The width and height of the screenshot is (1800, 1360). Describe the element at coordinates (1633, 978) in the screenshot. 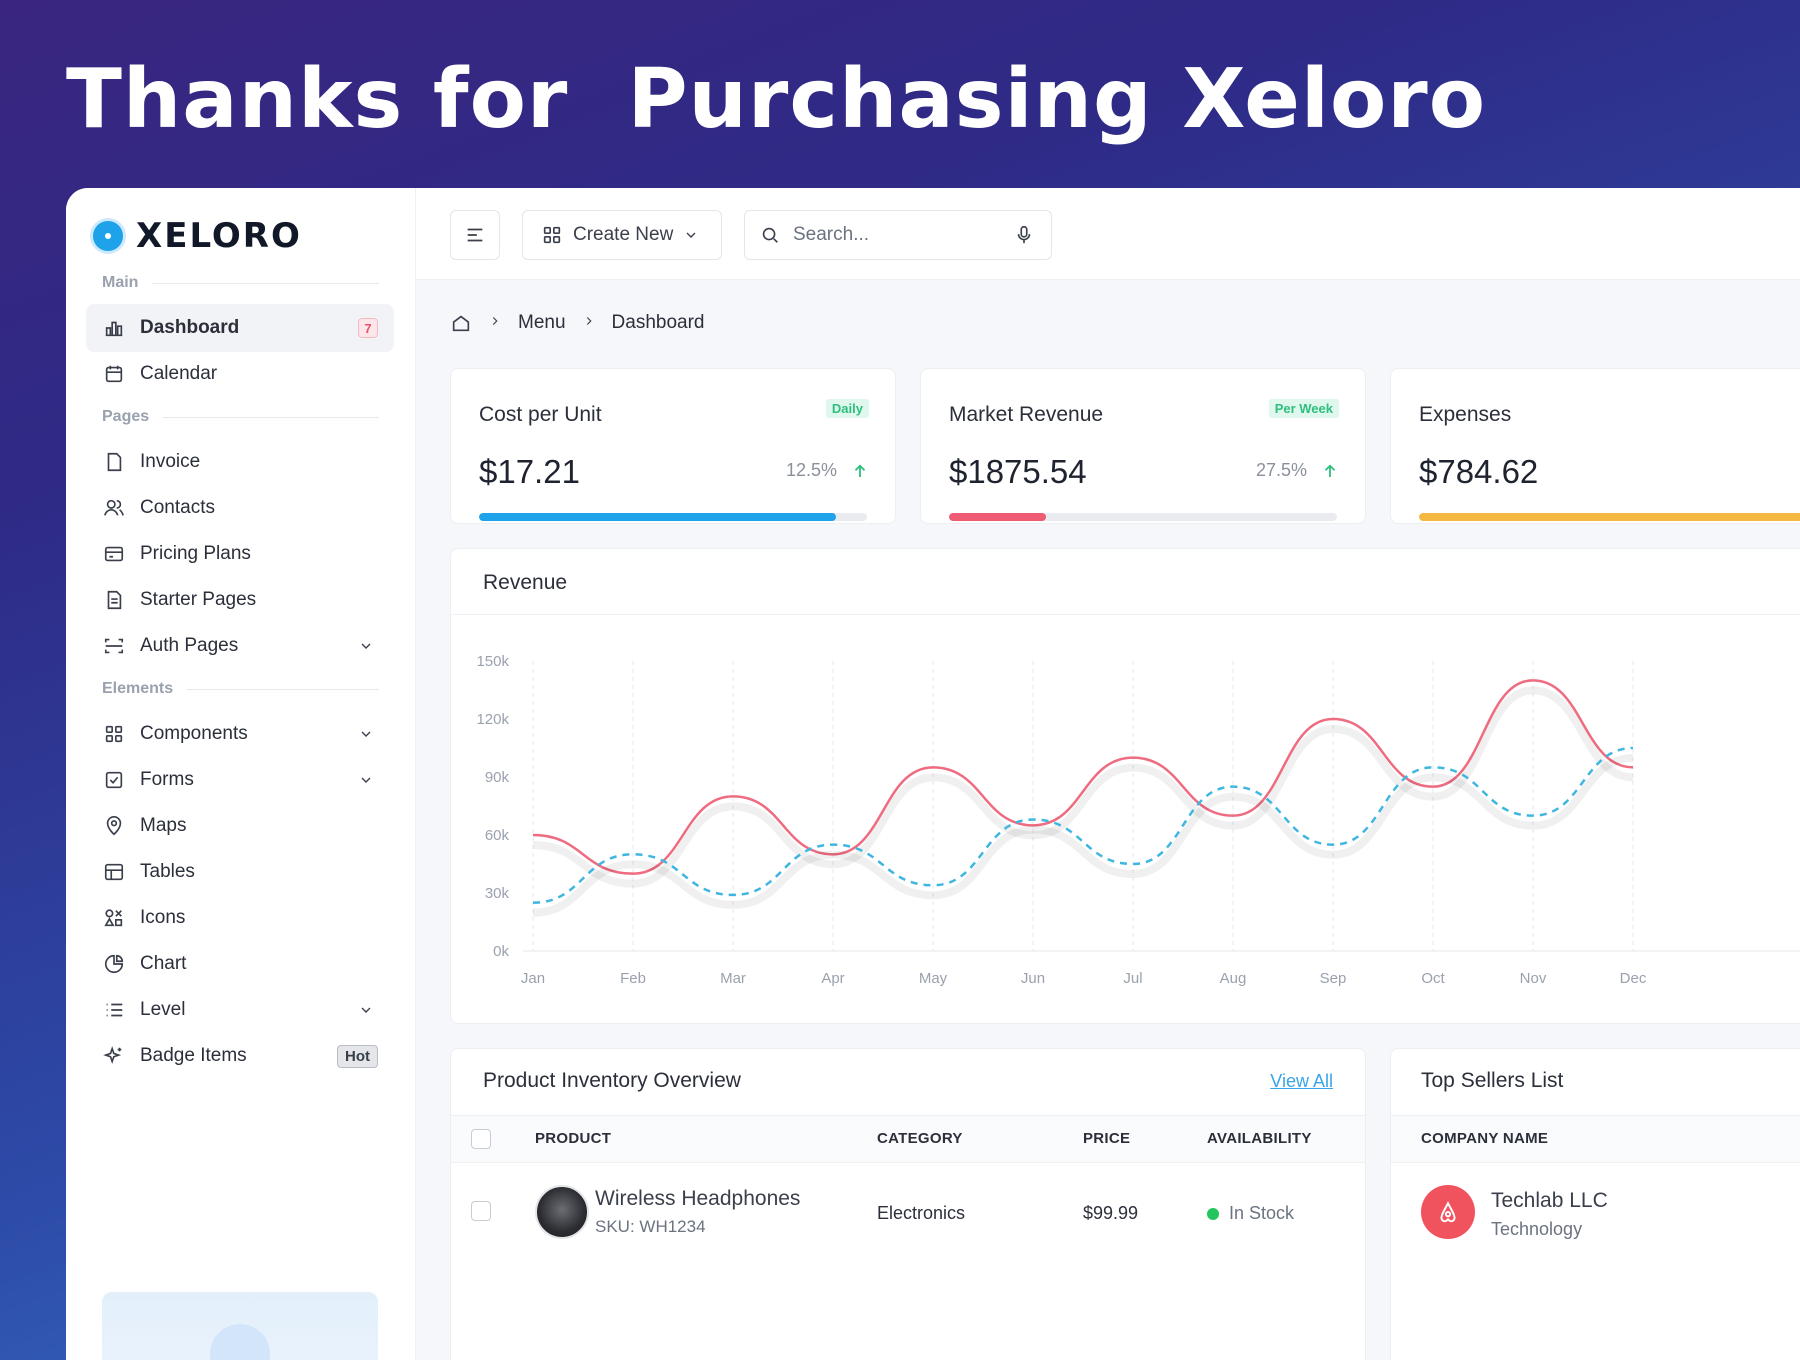

I see `x-tick-label: Dec` at that location.